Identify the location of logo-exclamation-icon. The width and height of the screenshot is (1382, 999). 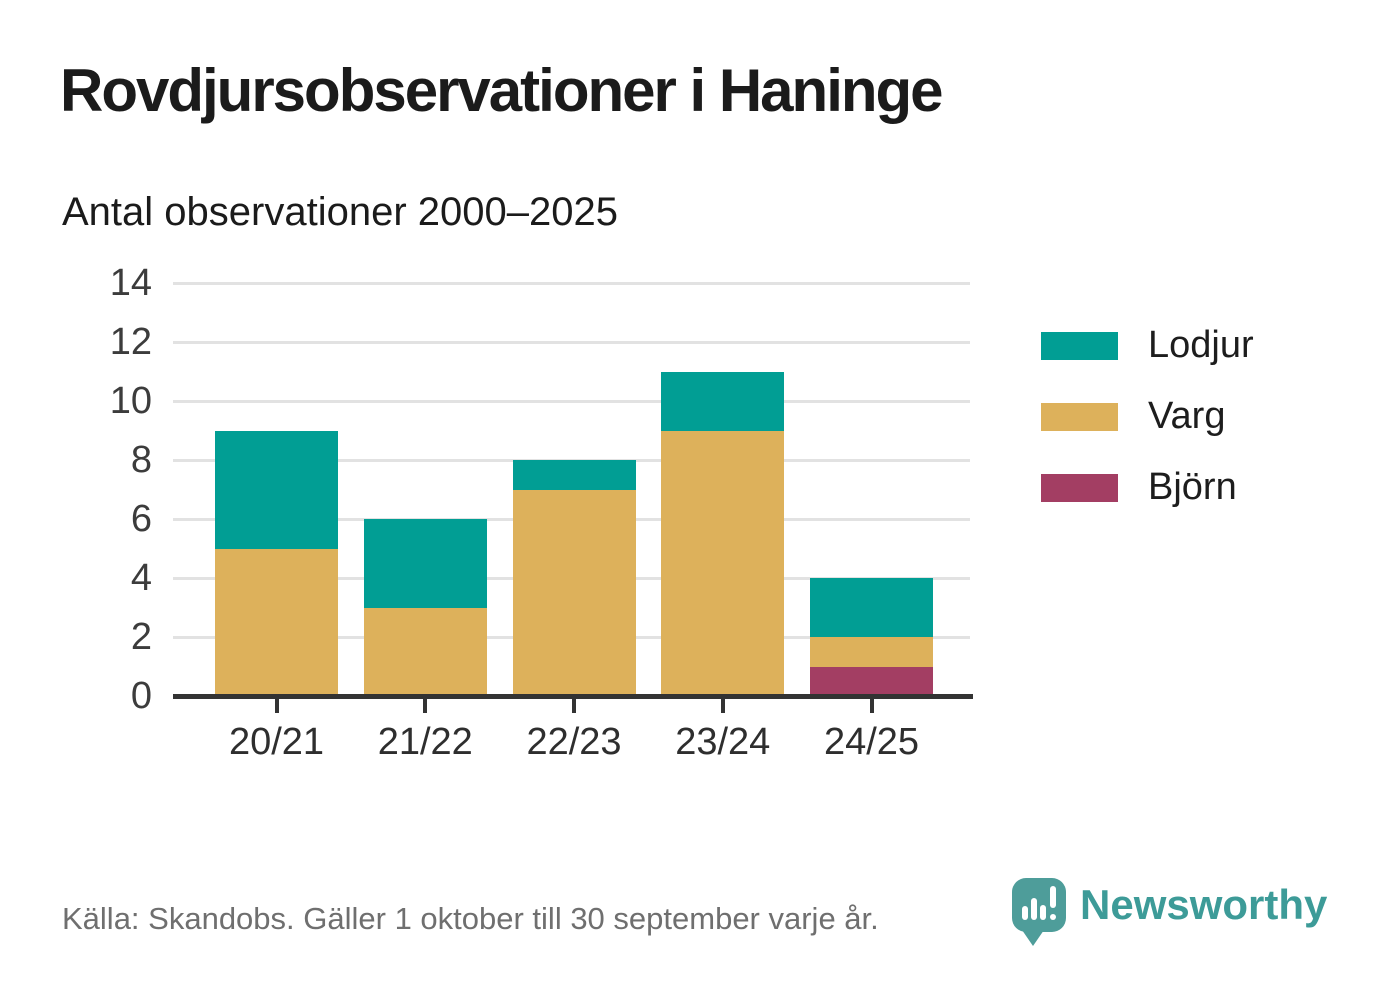
(1053, 897).